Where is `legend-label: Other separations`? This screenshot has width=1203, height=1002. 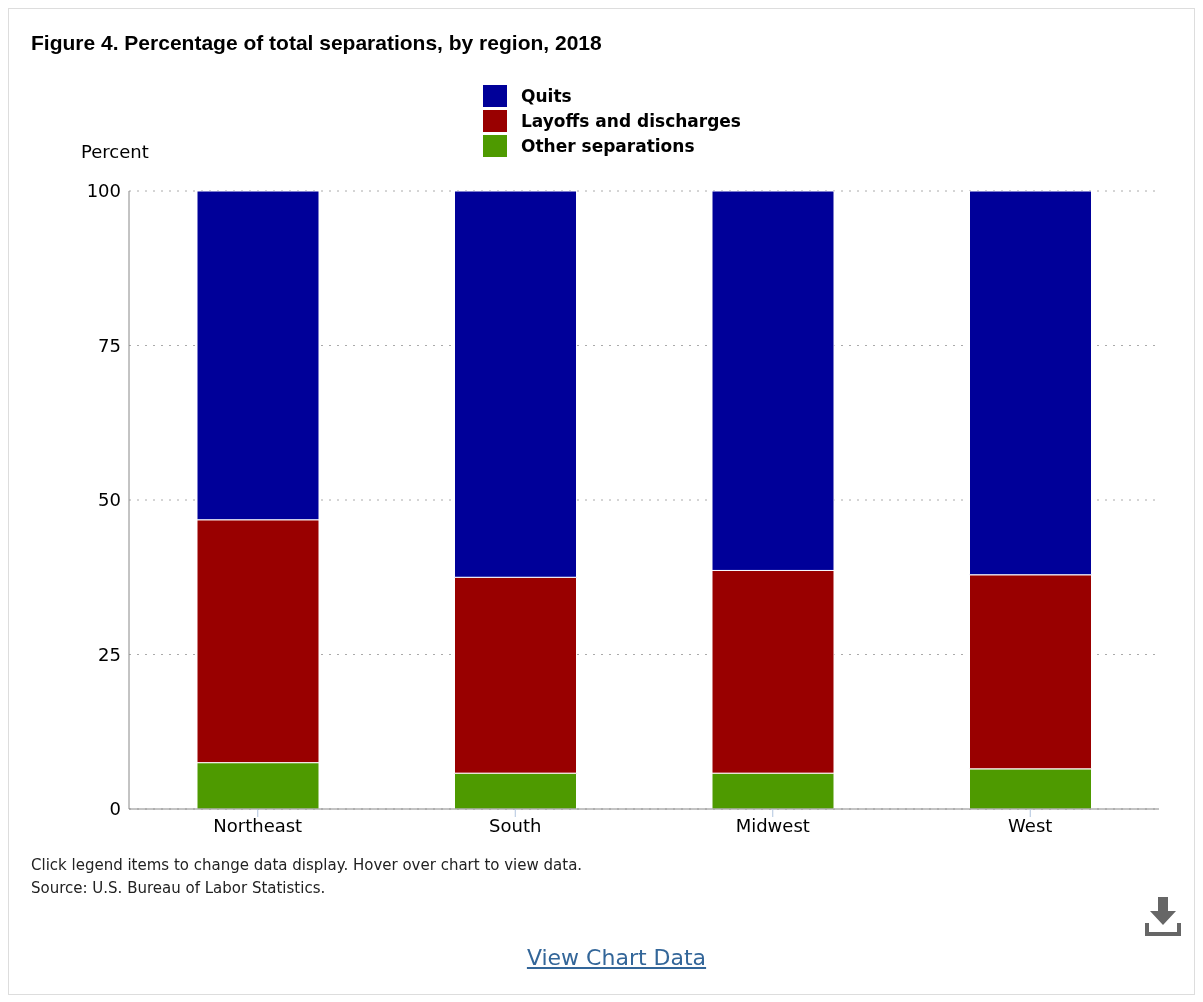 legend-label: Other separations is located at coordinates (608, 145).